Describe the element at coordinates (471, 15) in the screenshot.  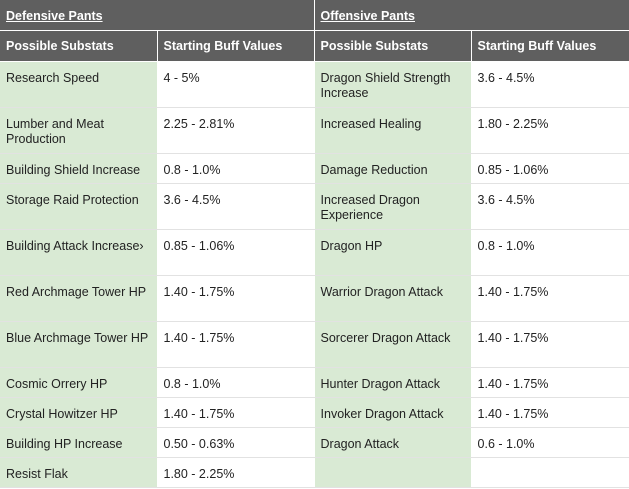
I see `offensive-pants-title: Offensive Pants` at that location.